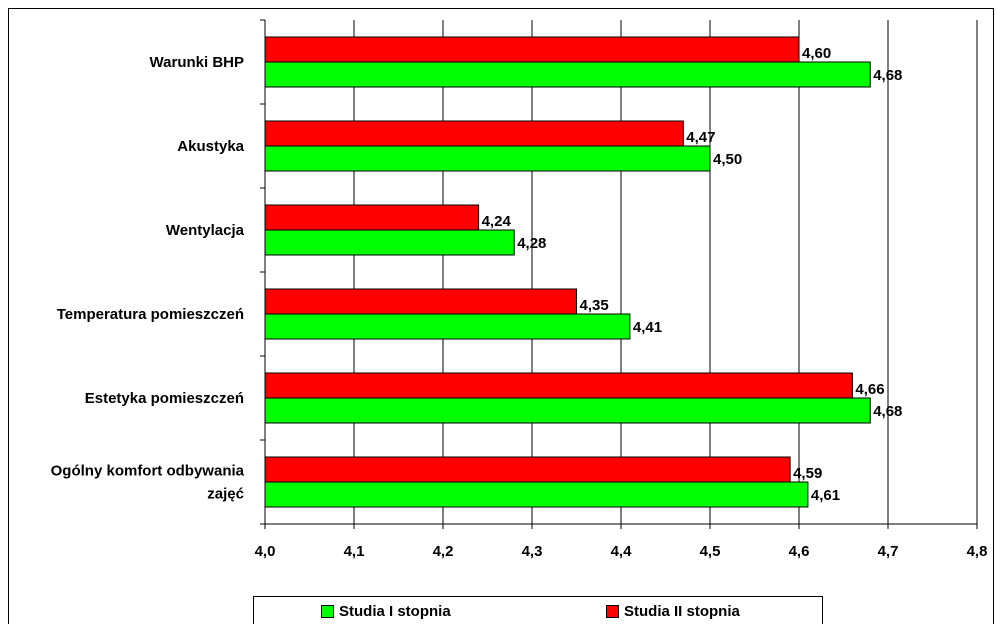 This screenshot has width=996, height=624. Describe the element at coordinates (443, 551) in the screenshot. I see `x-tick-label: 4,2` at that location.